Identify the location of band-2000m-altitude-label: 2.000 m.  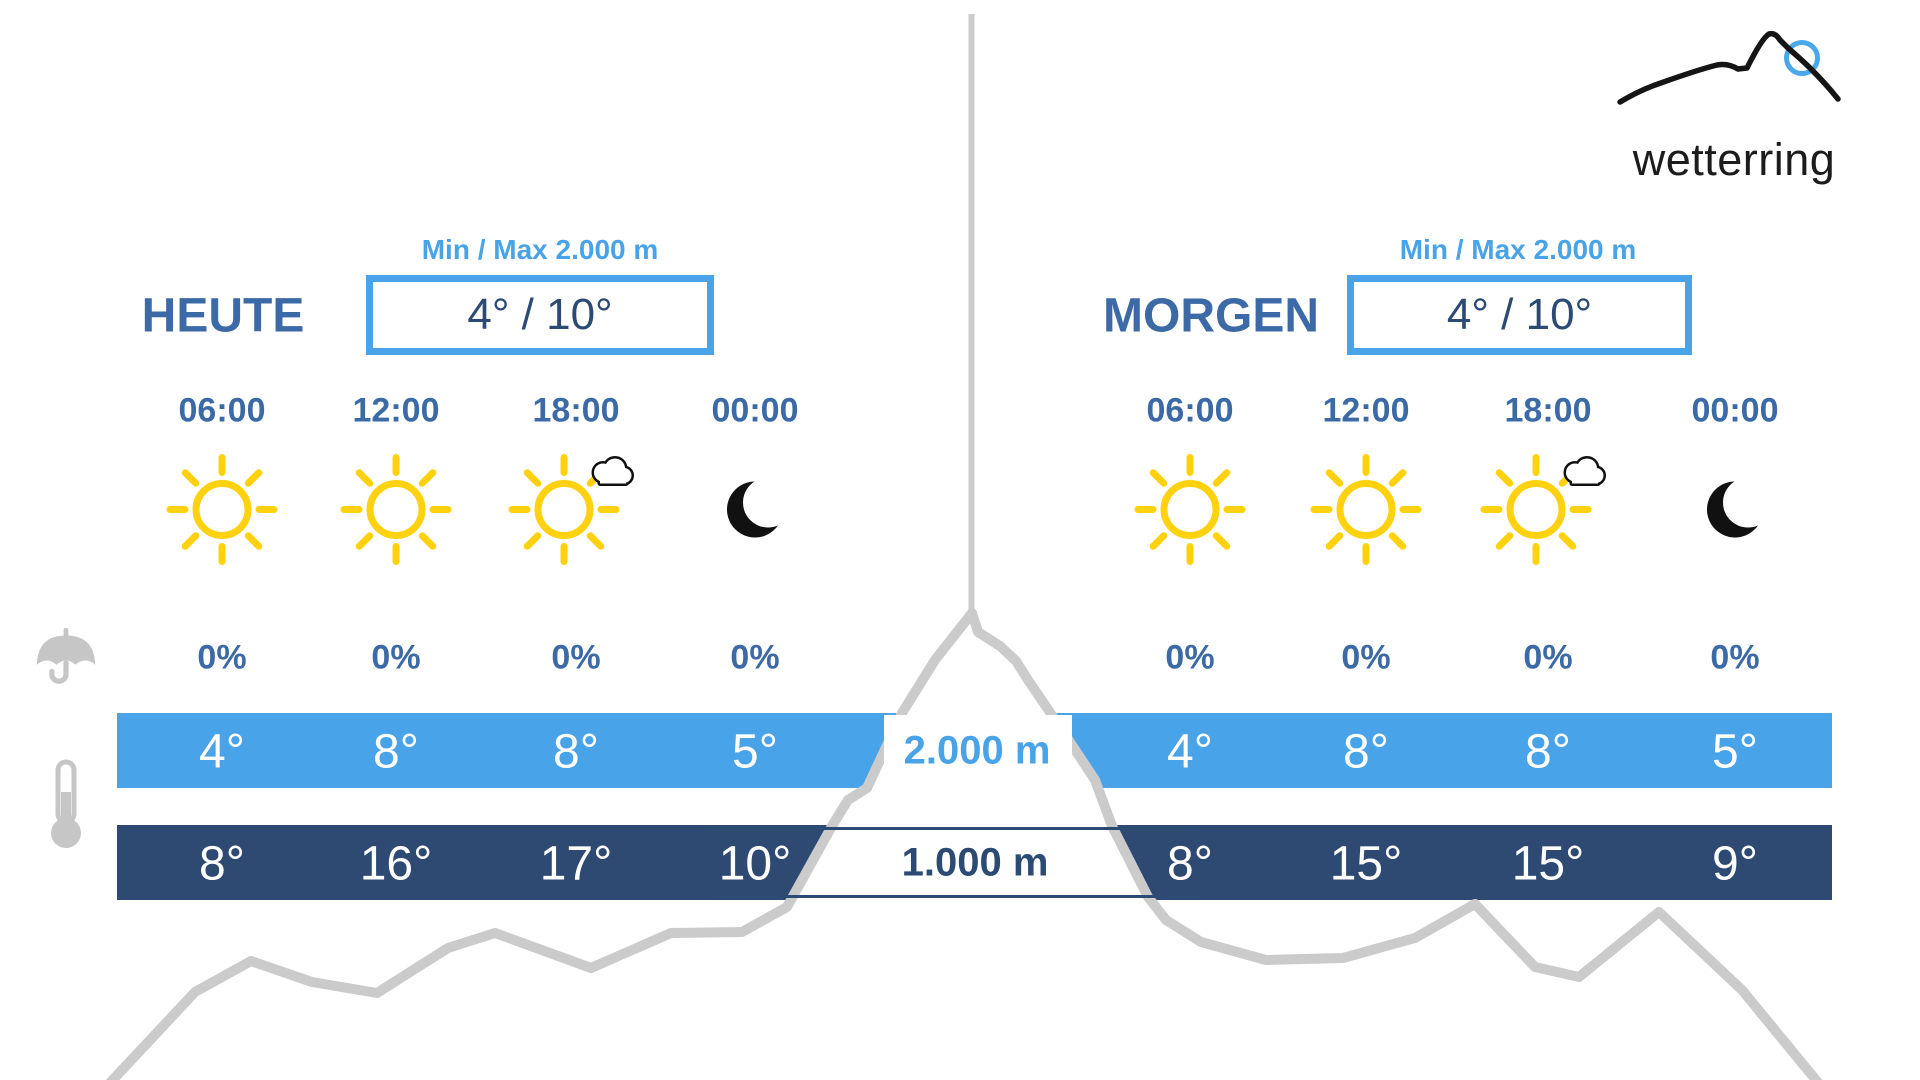
(977, 750).